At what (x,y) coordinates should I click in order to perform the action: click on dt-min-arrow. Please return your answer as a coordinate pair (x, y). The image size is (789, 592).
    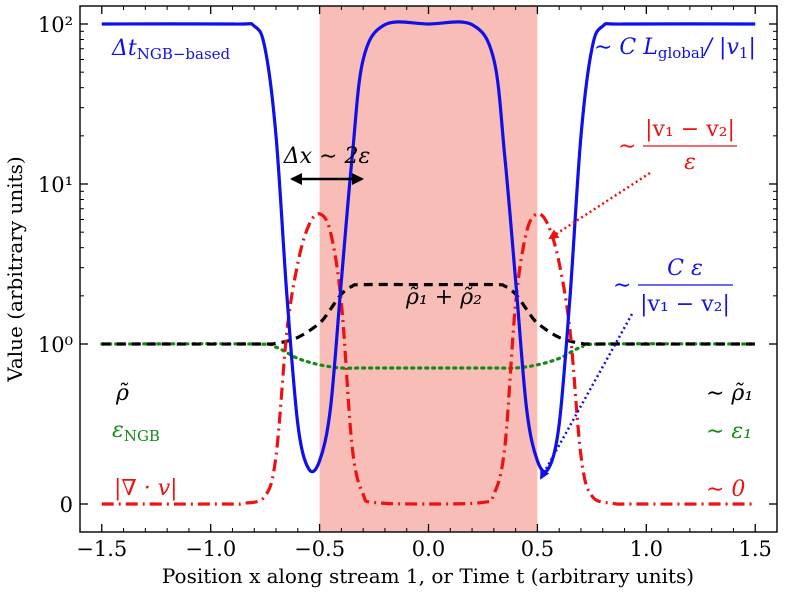
    Looking at the image, I should click on (586, 396).